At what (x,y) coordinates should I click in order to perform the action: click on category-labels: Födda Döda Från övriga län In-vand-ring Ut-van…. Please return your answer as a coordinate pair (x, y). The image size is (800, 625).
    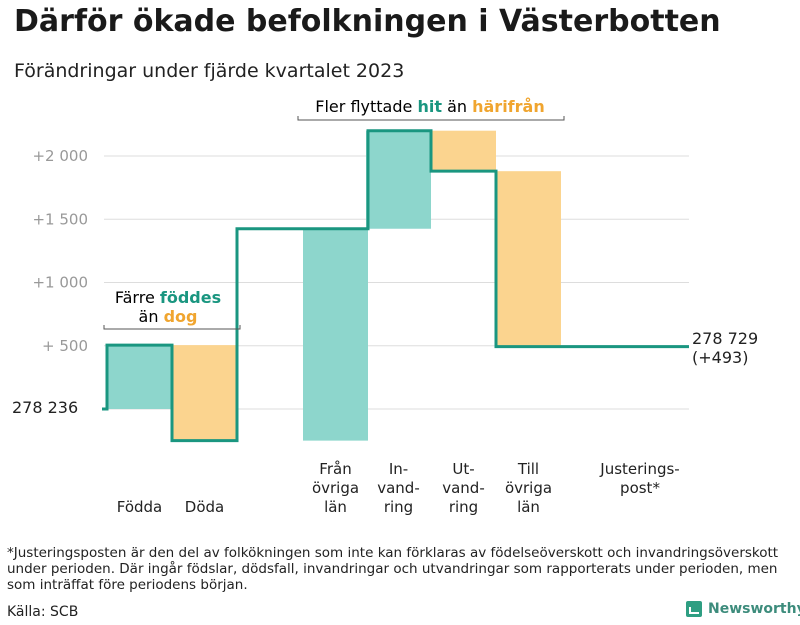
    Looking at the image, I should click on (398, 488).